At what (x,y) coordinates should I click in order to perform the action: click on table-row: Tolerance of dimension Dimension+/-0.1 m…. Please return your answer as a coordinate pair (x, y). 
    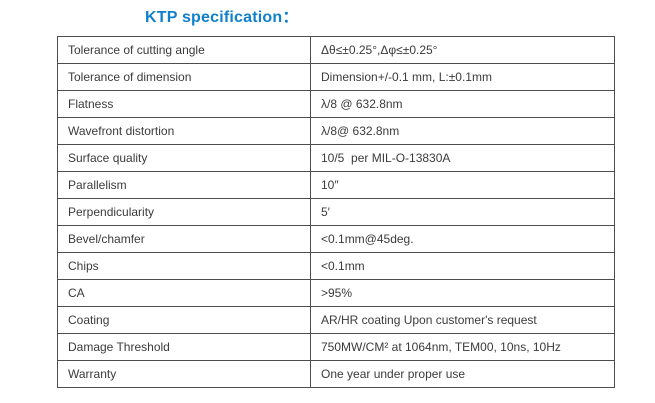
    Looking at the image, I should click on (336, 77).